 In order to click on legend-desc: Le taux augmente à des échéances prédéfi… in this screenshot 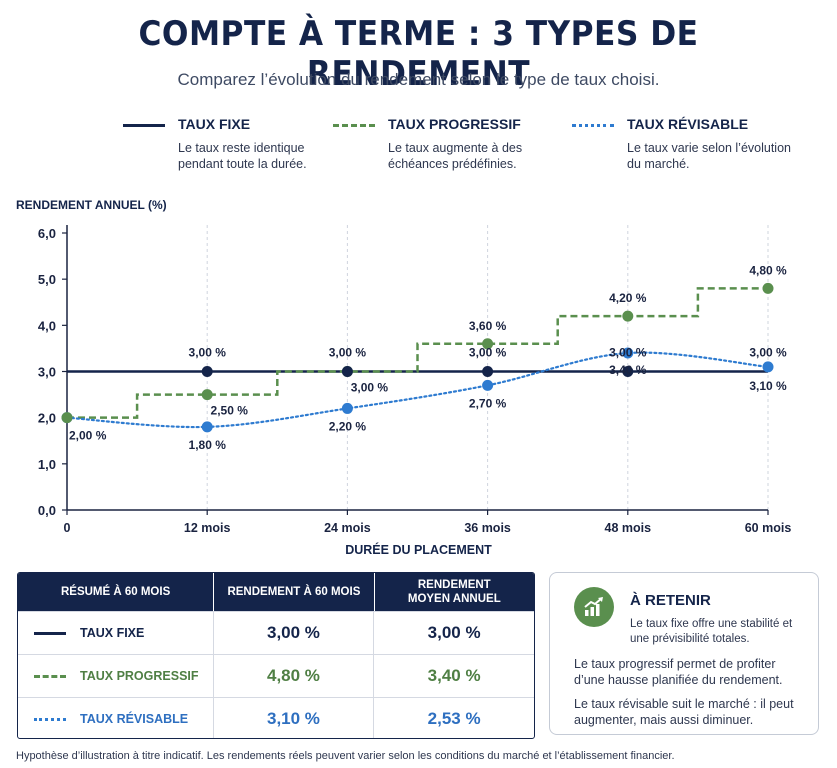, I will do `click(455, 156)`.